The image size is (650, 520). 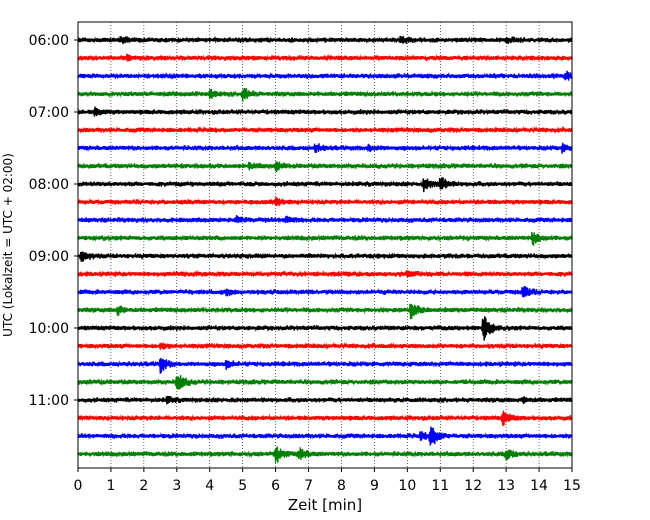 I want to click on x-tick-label: 1, so click(x=110, y=486).